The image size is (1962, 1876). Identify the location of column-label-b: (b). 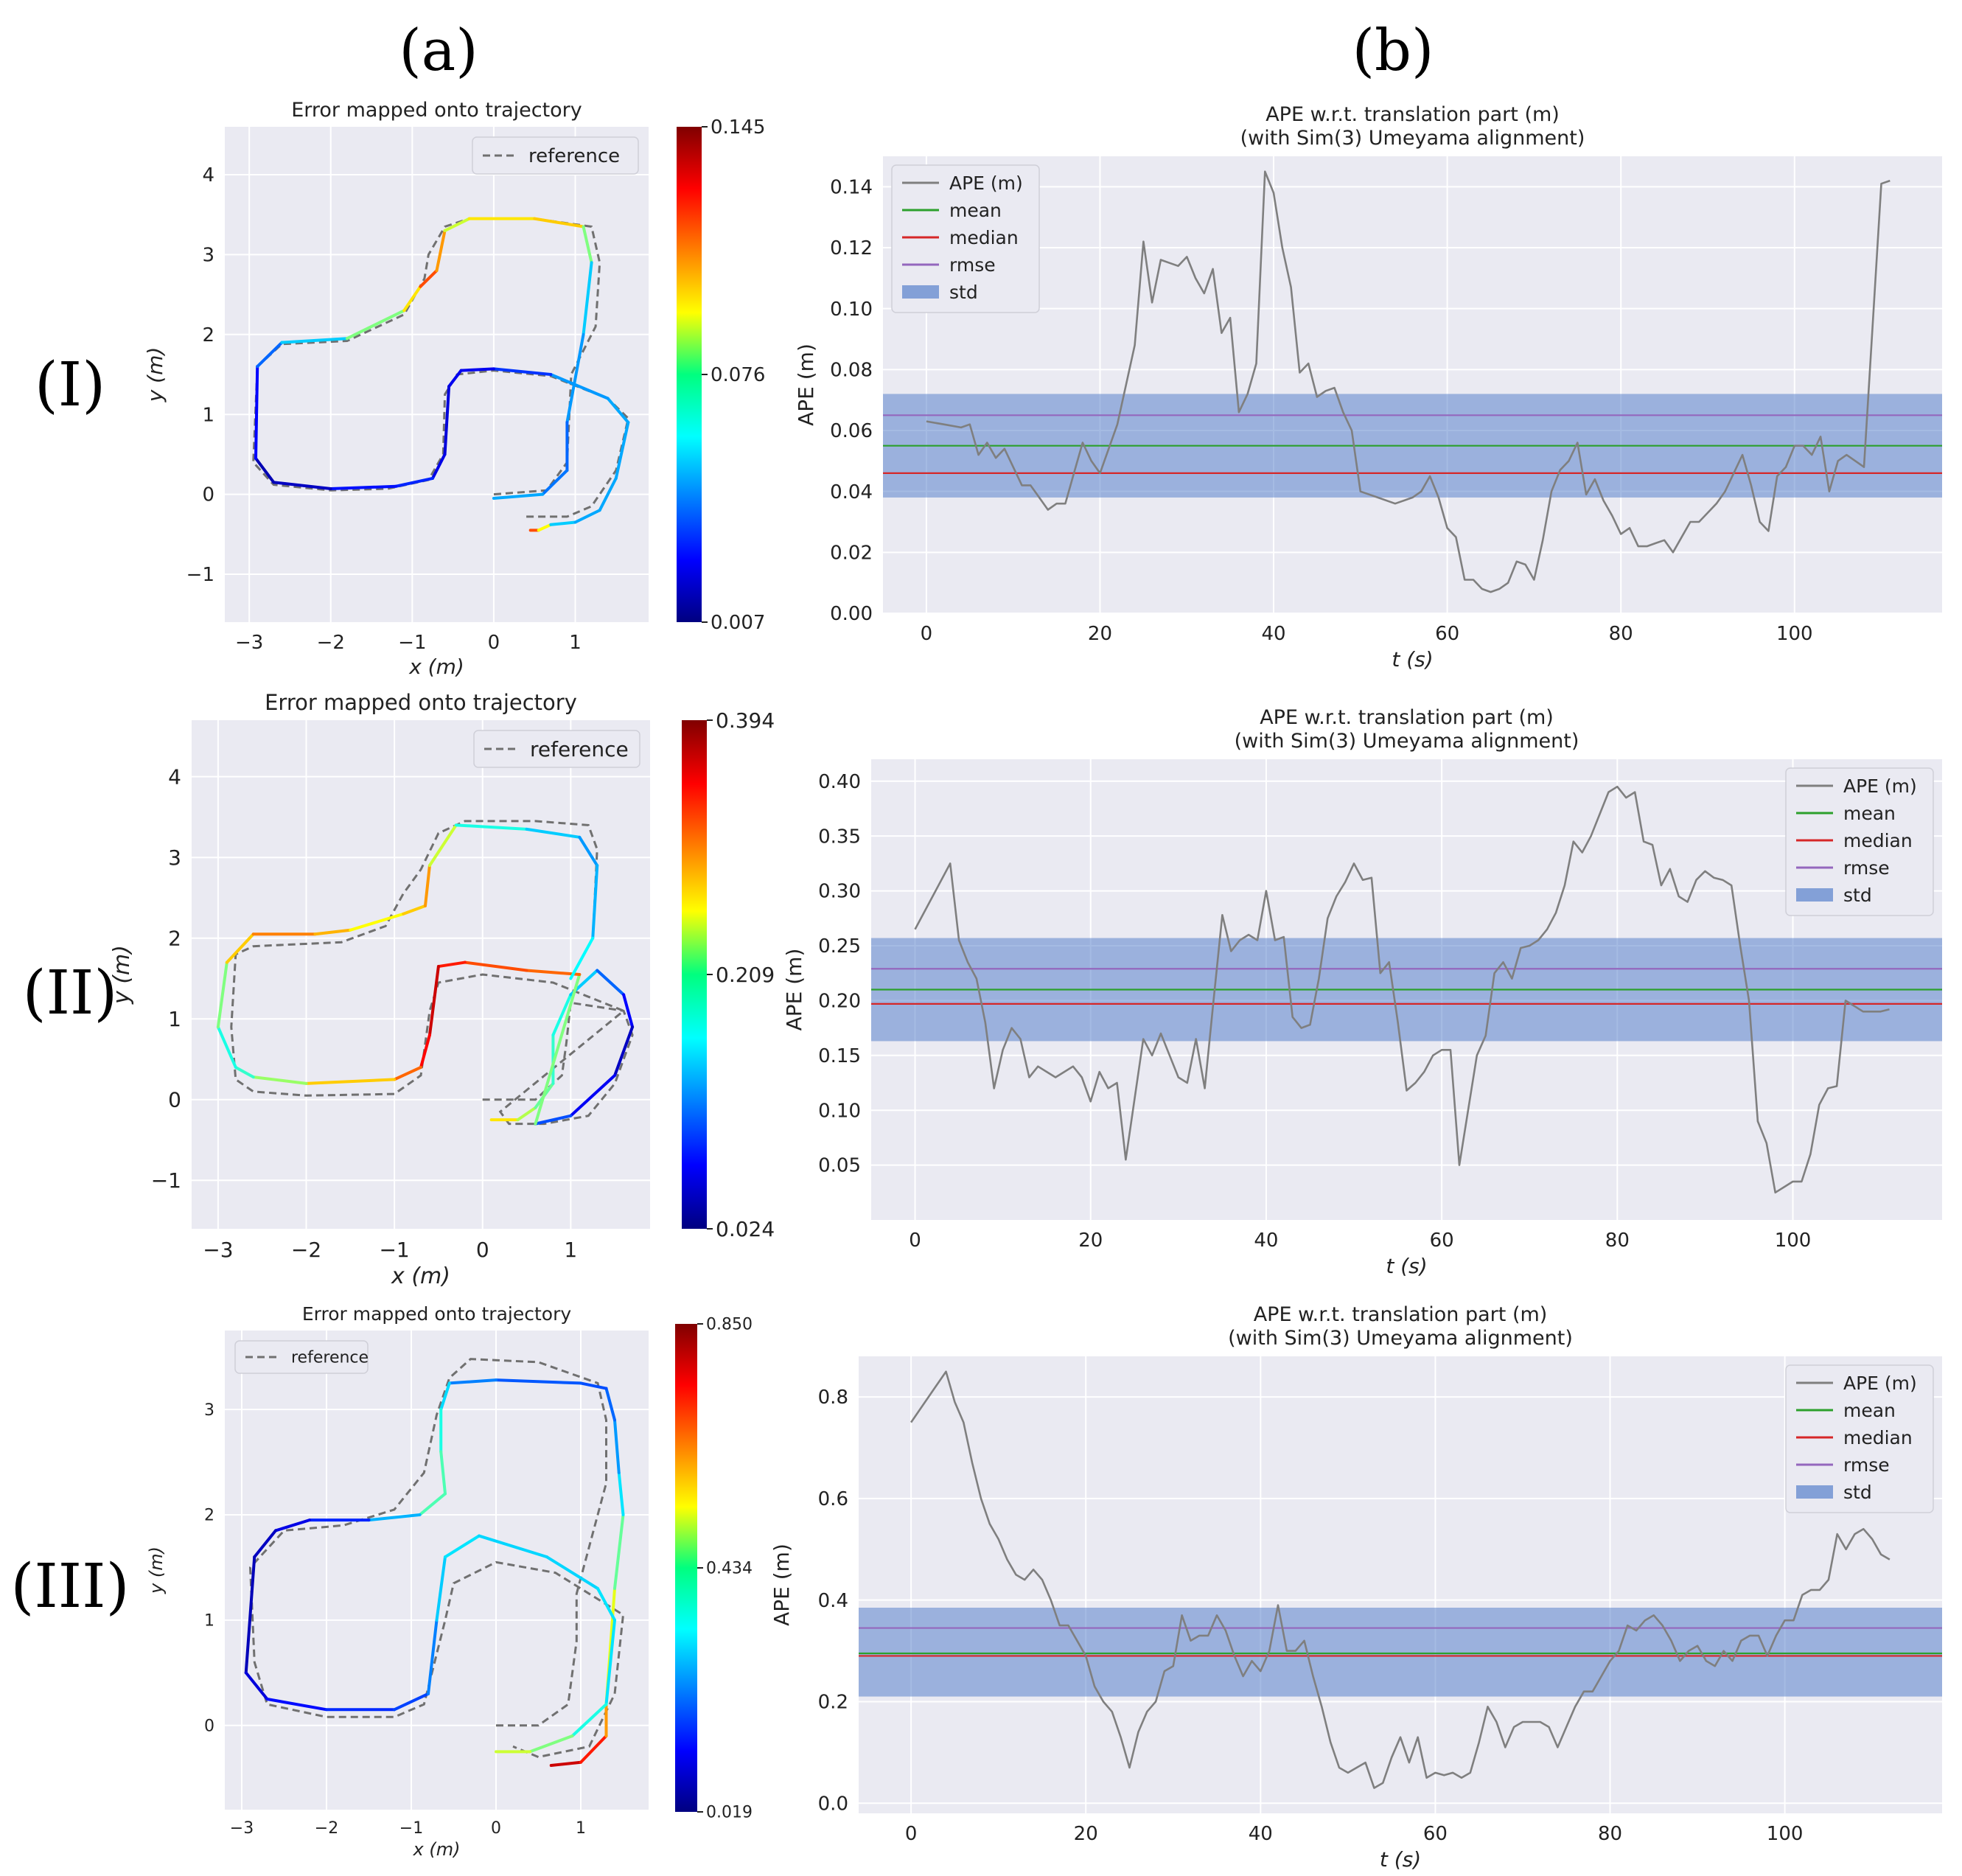
(1393, 51).